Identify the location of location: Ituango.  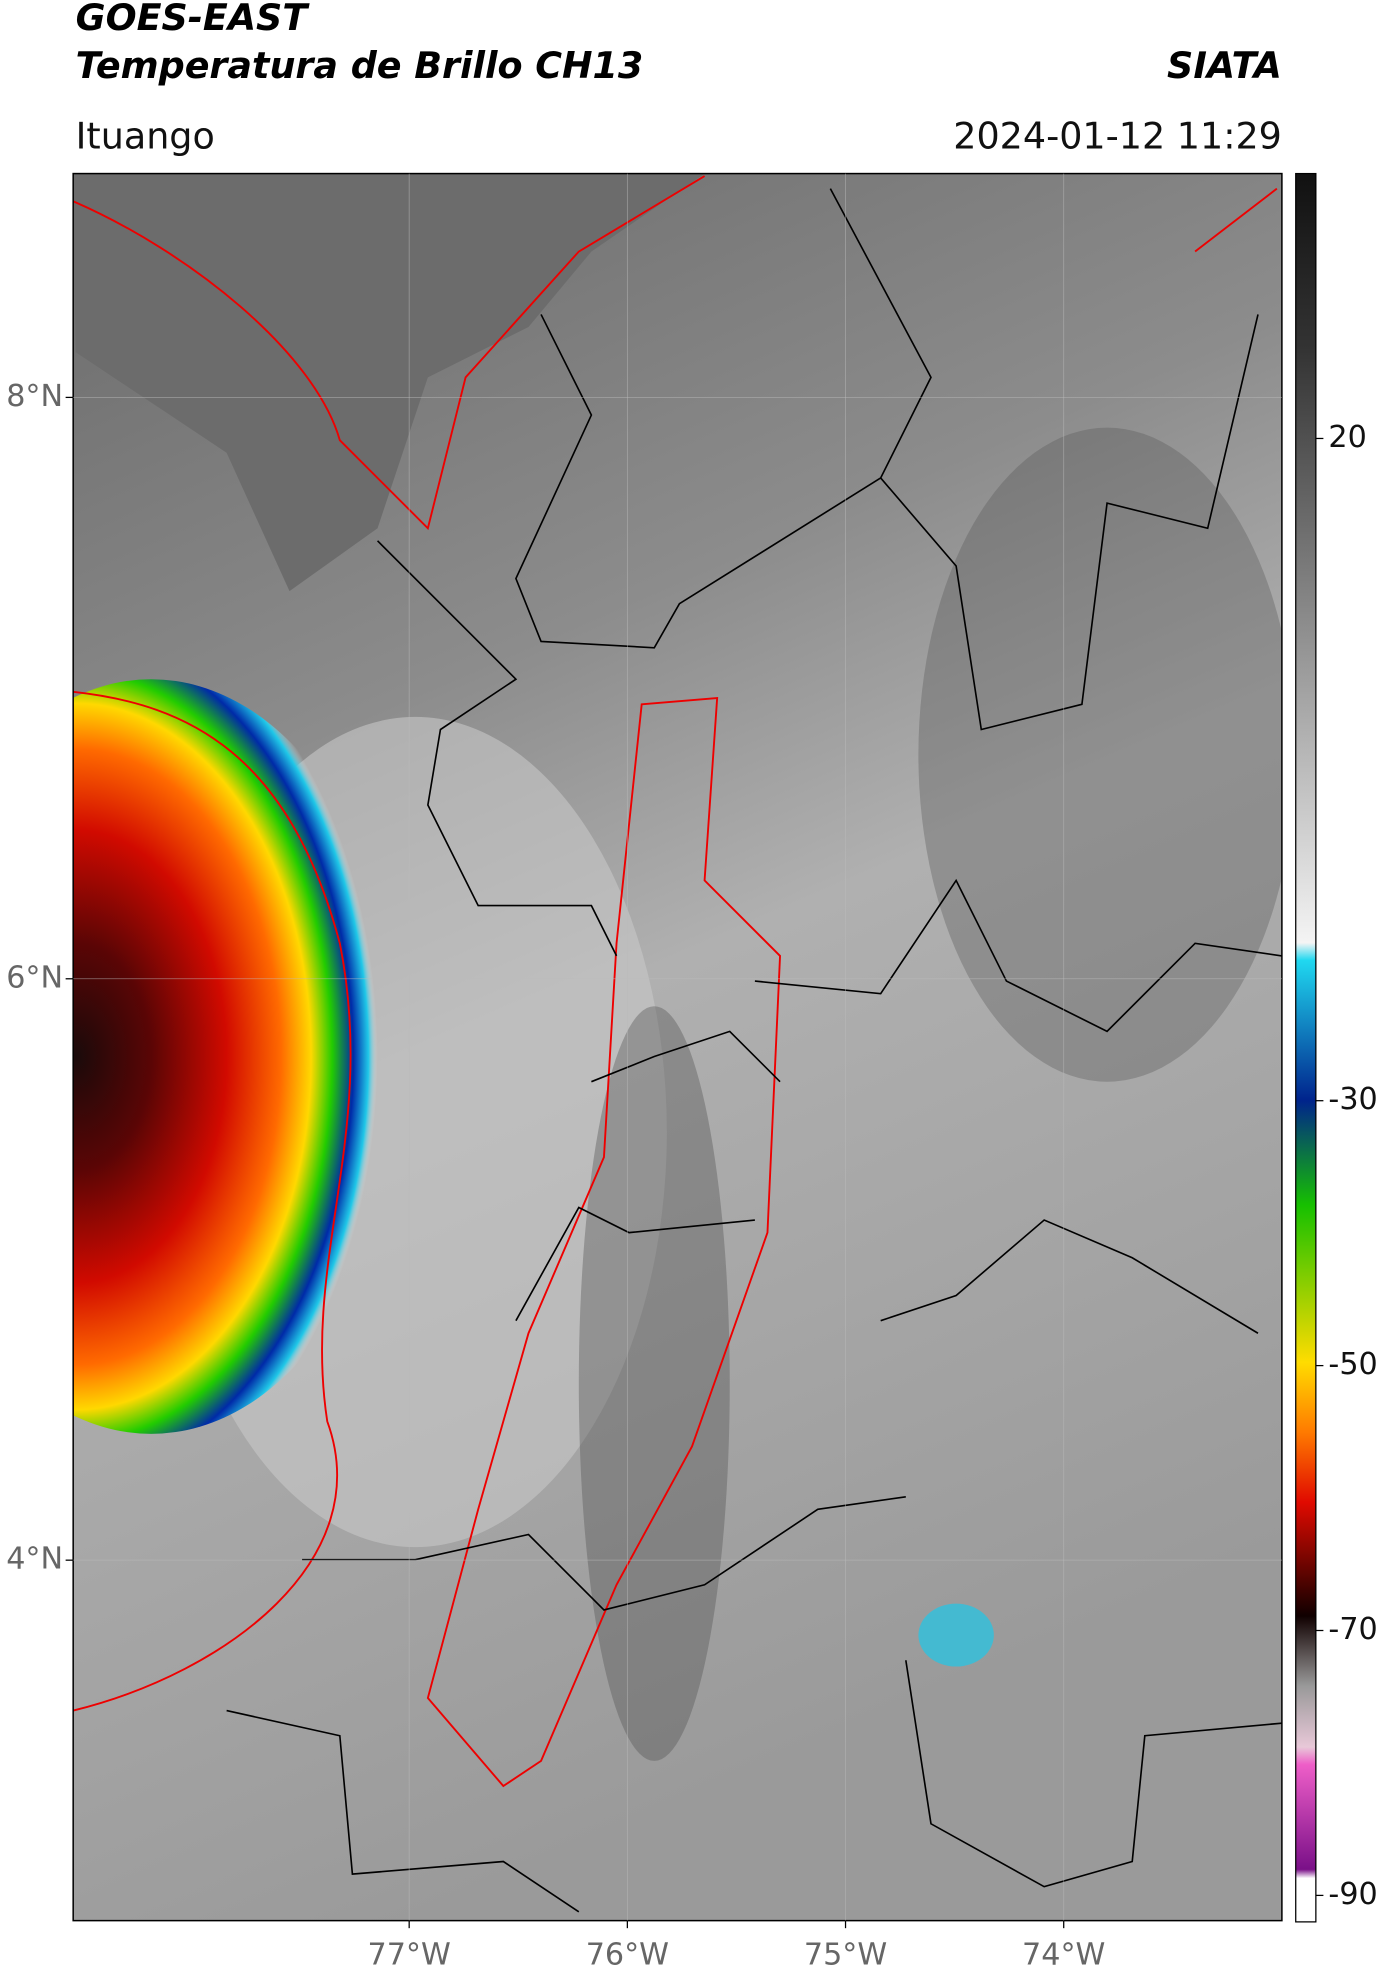
(145, 135).